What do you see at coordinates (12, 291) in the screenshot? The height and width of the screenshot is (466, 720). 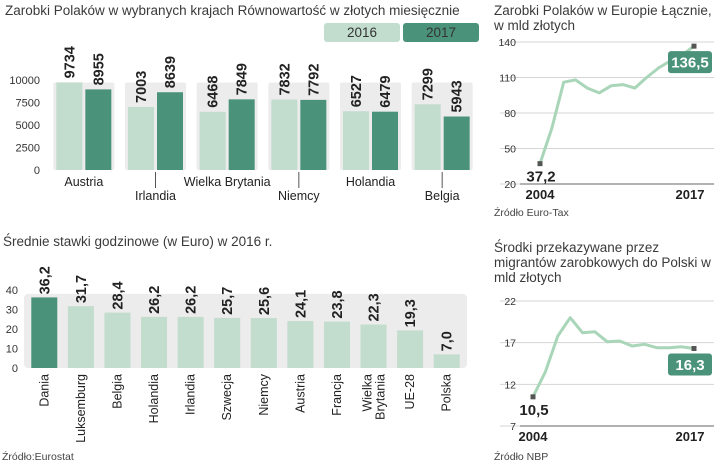 I see `chart2-ytick-label: 40` at bounding box center [12, 291].